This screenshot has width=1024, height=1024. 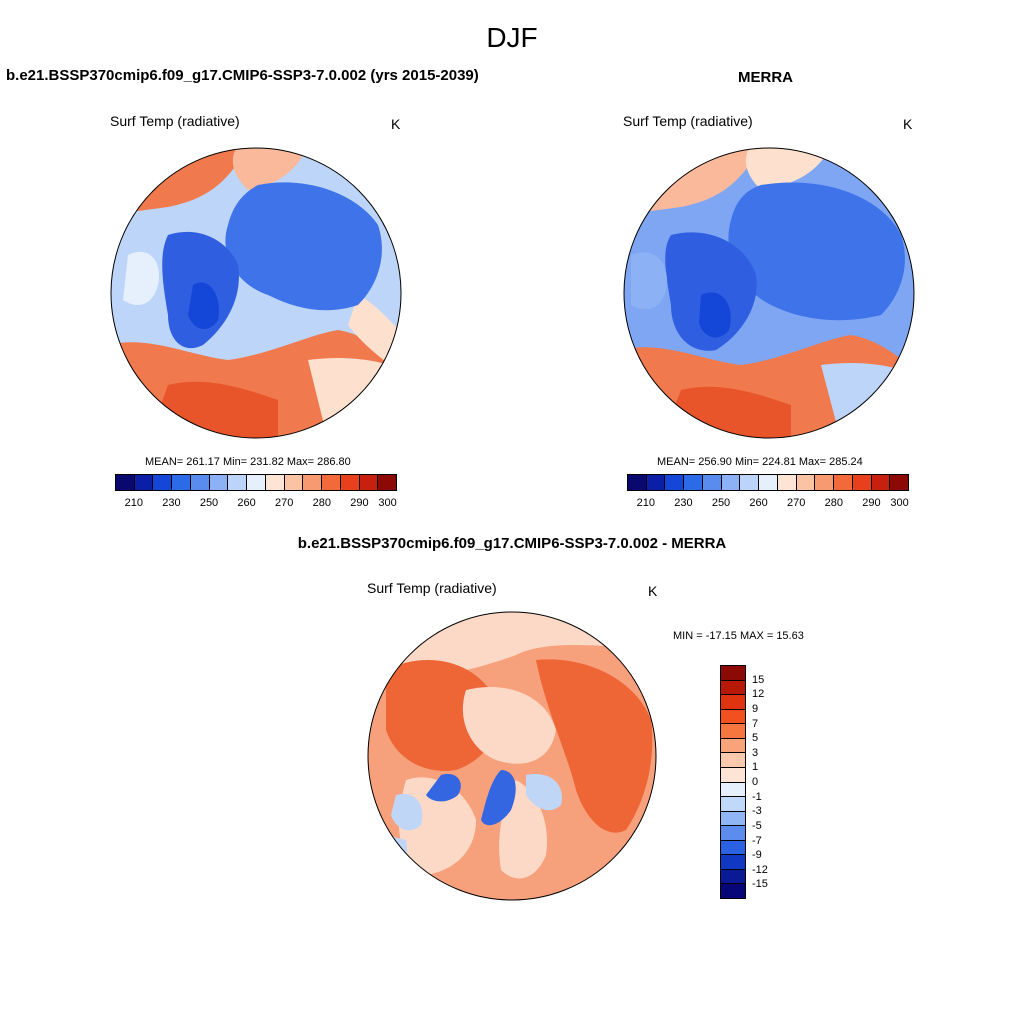 I want to click on right-colorbar, so click(x=768, y=482).